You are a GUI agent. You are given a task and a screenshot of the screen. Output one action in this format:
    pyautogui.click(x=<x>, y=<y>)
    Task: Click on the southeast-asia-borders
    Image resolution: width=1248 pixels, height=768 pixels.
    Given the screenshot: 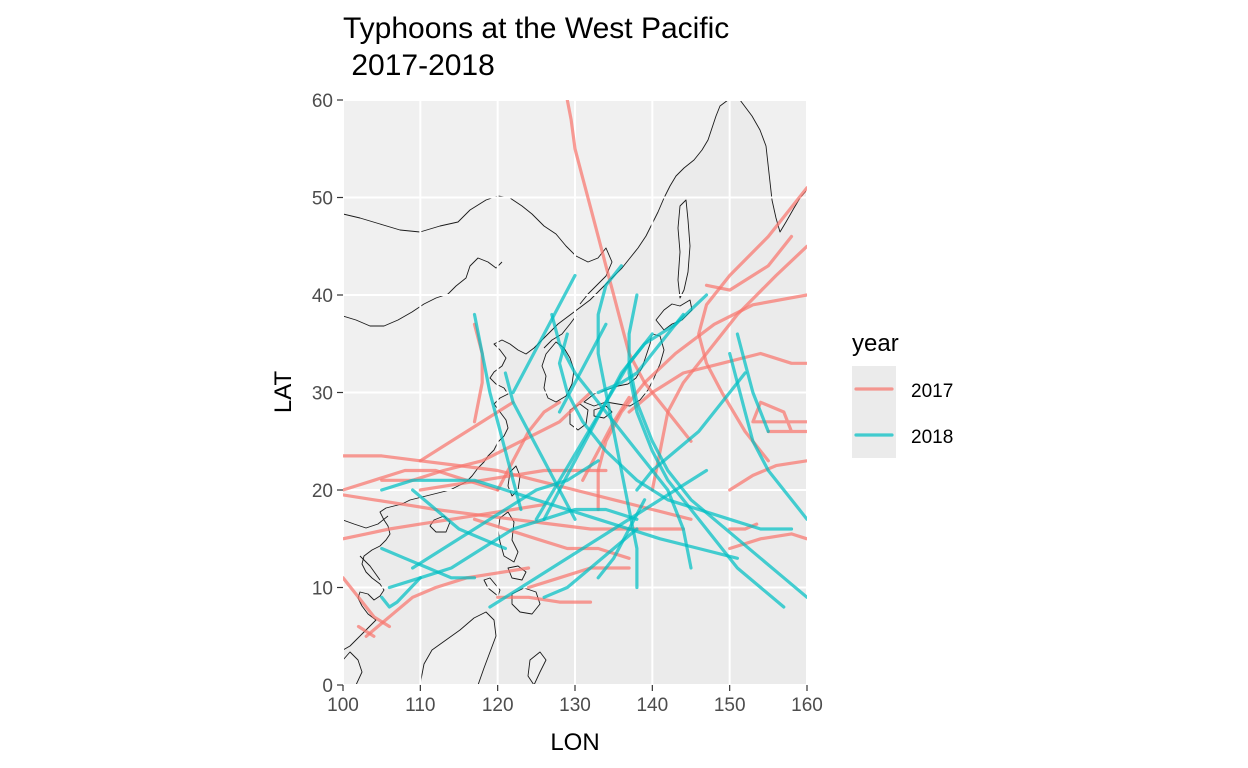 What is the action you would take?
    pyautogui.click(x=366, y=548)
    